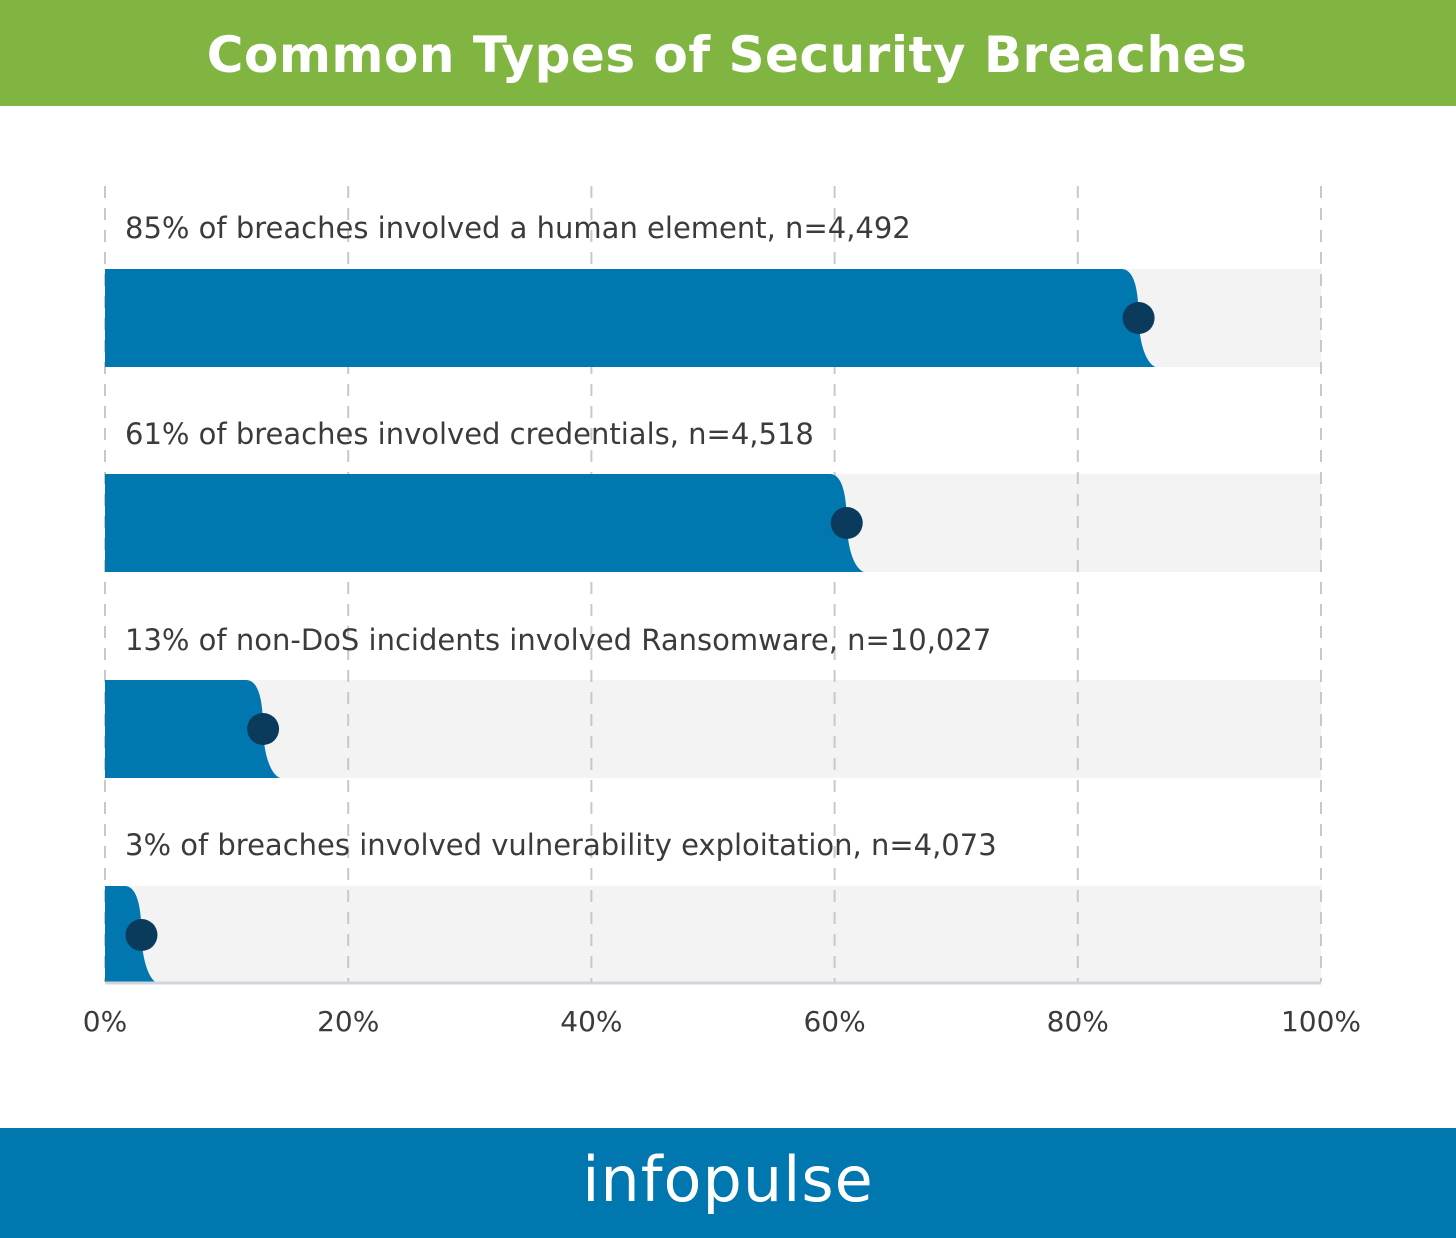  I want to click on header-banner: Common Types of Security Breaches, so click(728, 53).